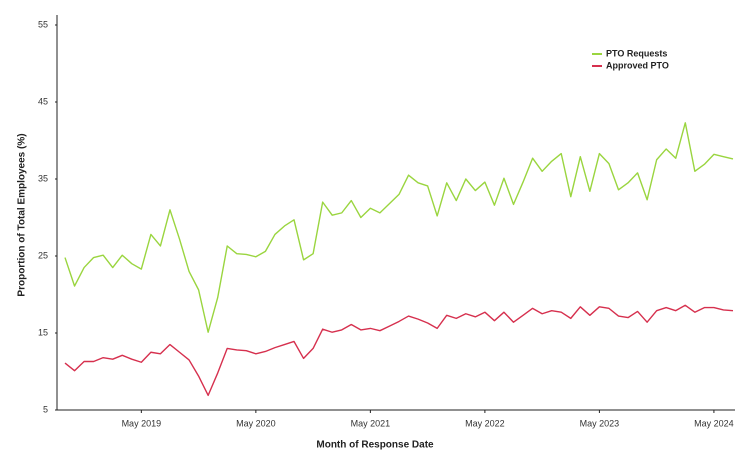 The image size is (750, 466). What do you see at coordinates (485, 423) in the screenshot?
I see `x-tick-label: May 2022` at bounding box center [485, 423].